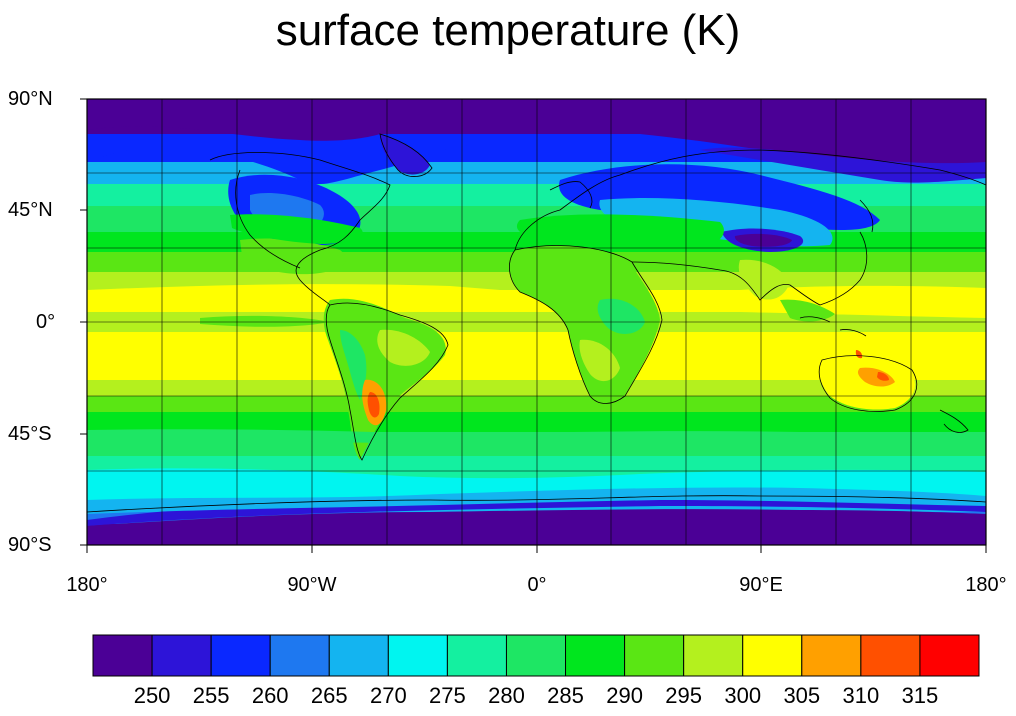 The width and height of the screenshot is (1016, 716). I want to click on colorbar, so click(536, 655).